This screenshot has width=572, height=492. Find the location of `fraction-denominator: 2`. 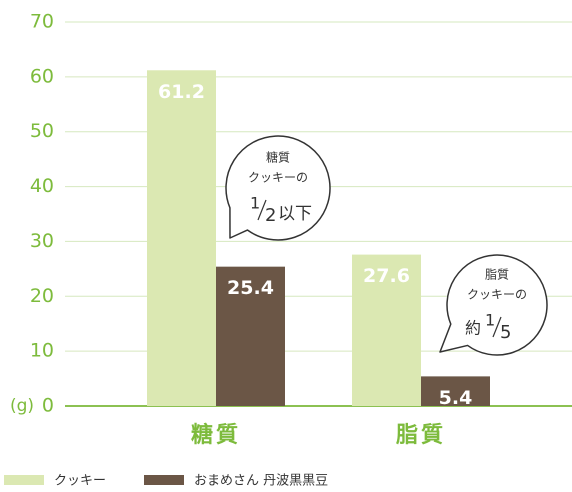

fraction-denominator: 2 is located at coordinates (270, 215).